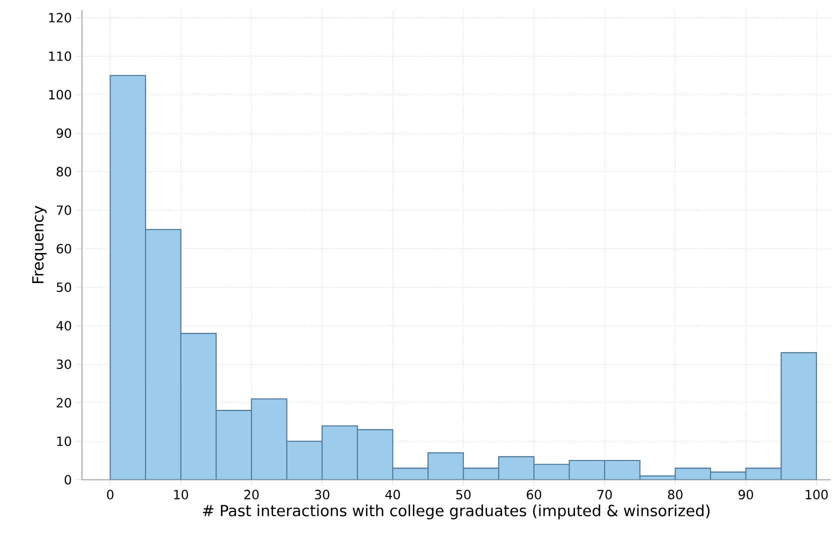 This screenshot has width=833, height=540. I want to click on y-axis-title: Frequency, so click(39, 245).